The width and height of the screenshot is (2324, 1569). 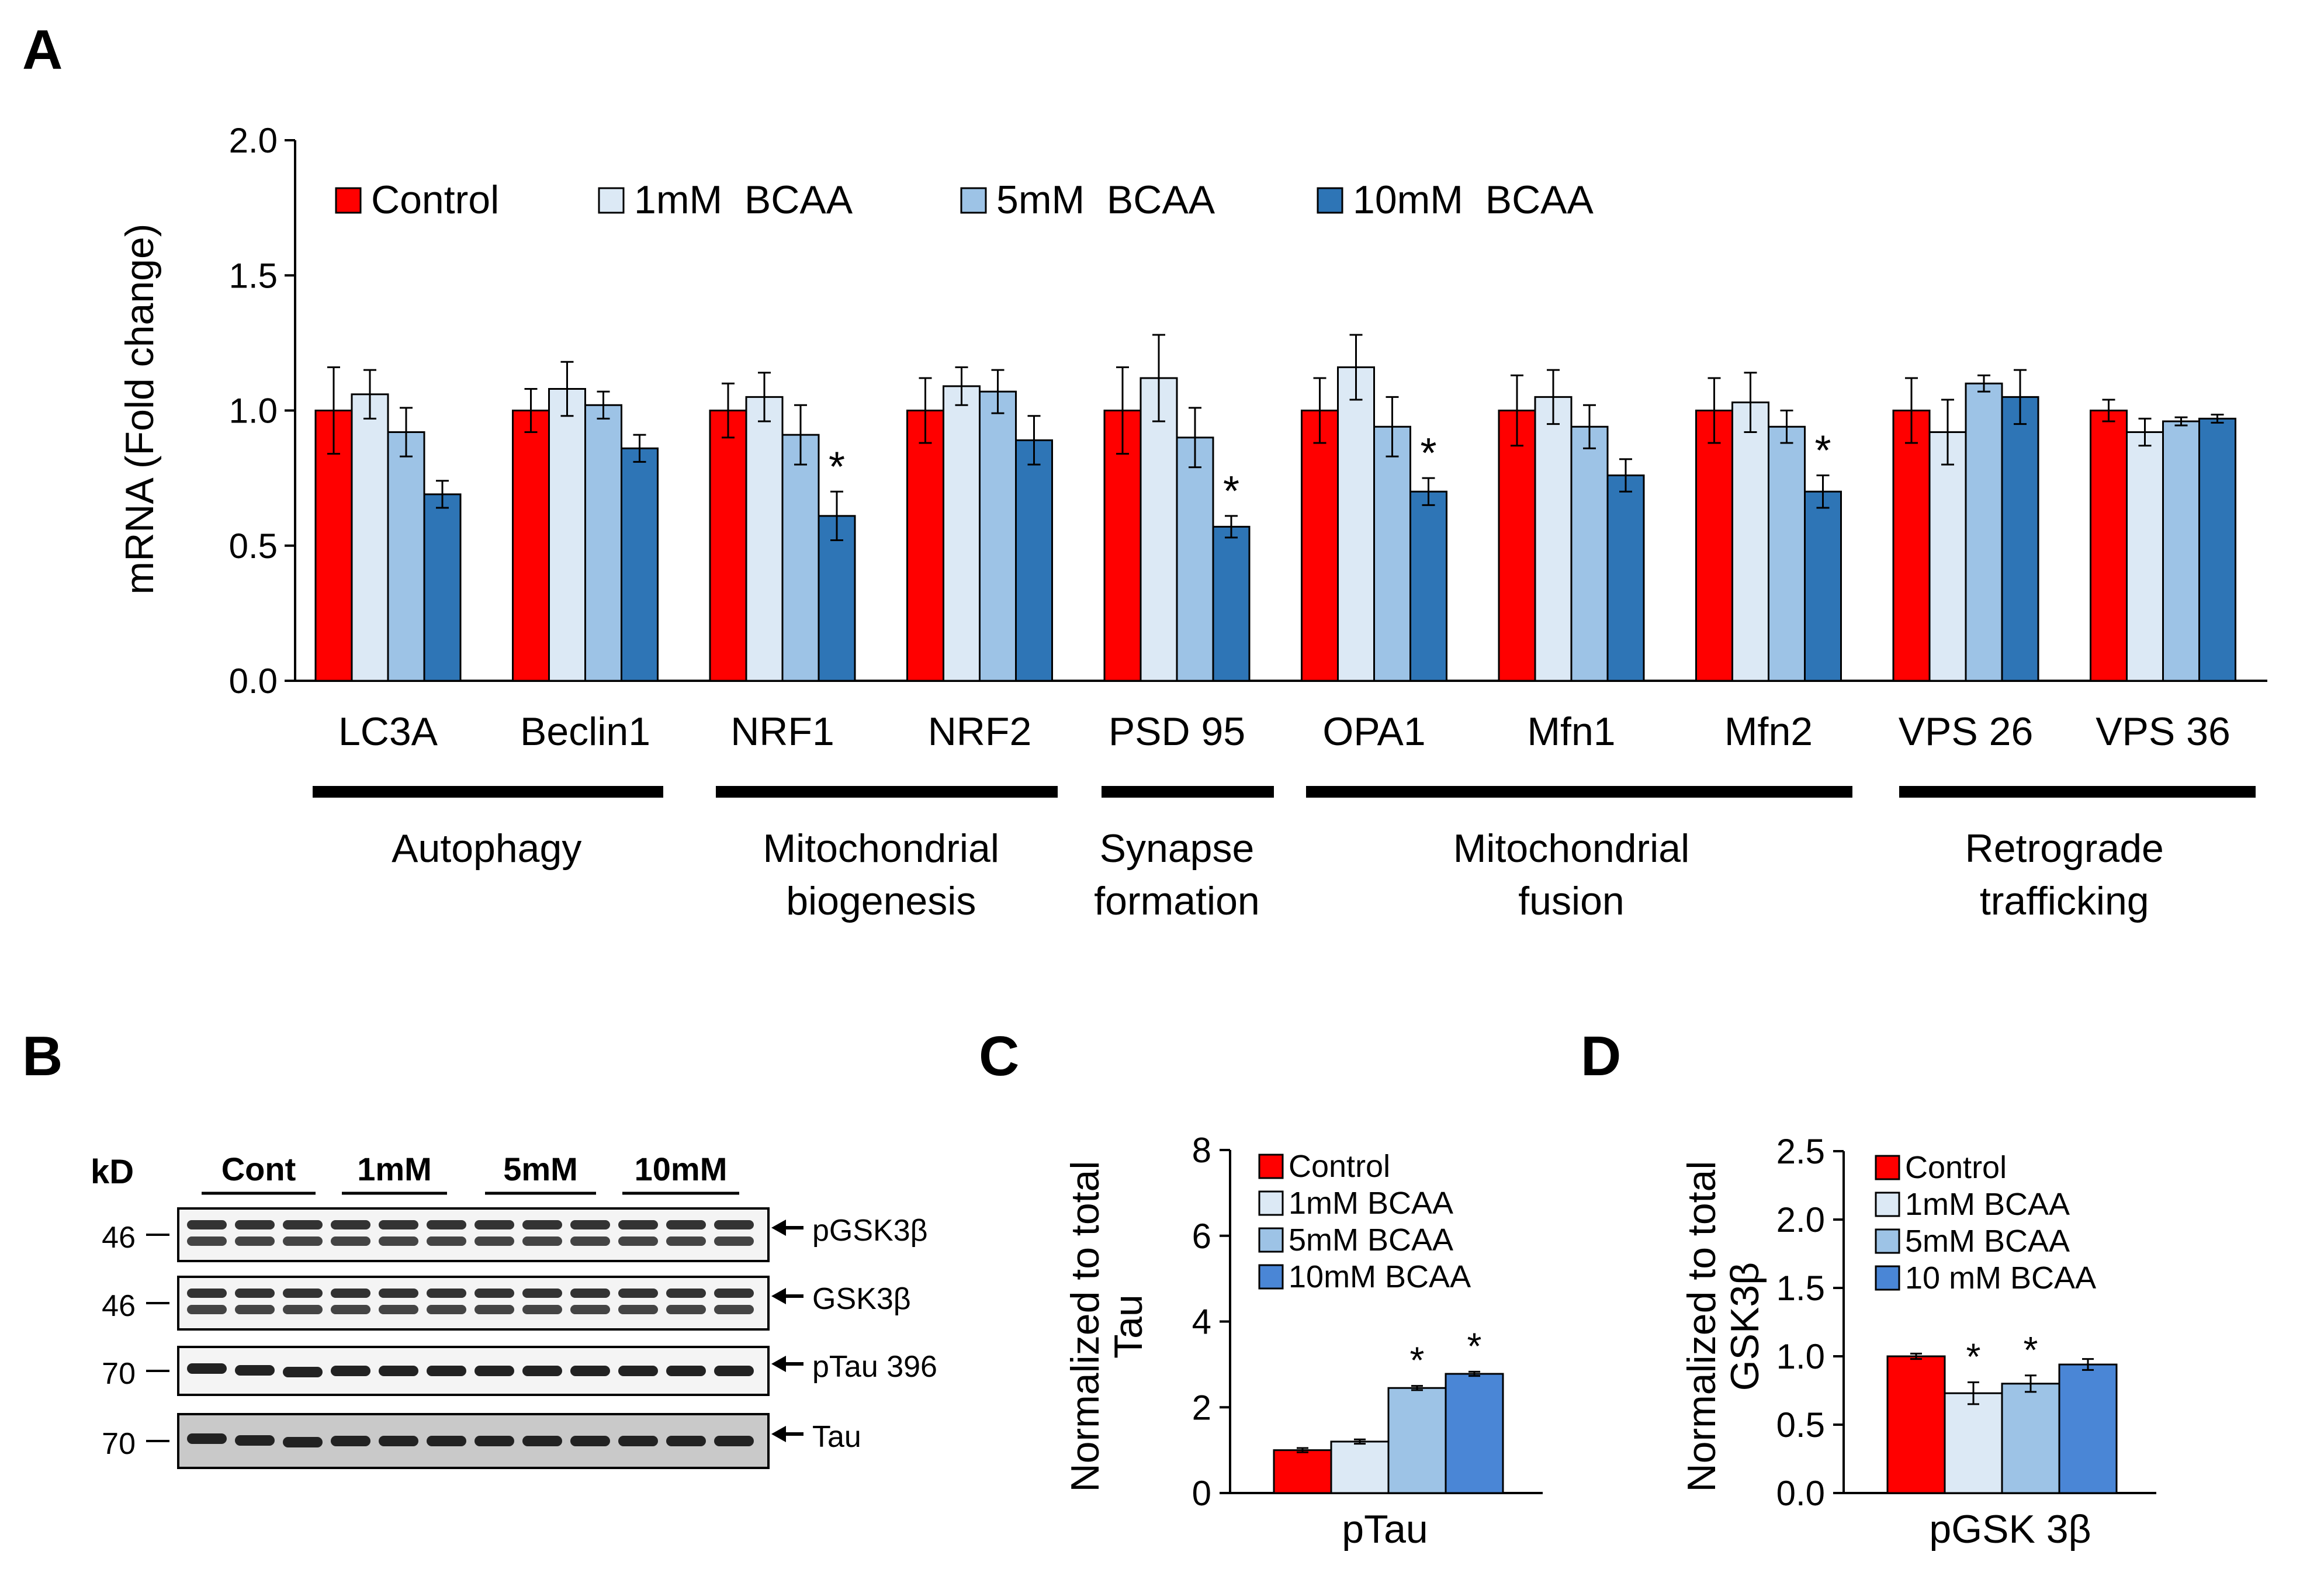 What do you see at coordinates (370, 537) in the screenshot?
I see `bar-lc3a-1mm-bcaa` at bounding box center [370, 537].